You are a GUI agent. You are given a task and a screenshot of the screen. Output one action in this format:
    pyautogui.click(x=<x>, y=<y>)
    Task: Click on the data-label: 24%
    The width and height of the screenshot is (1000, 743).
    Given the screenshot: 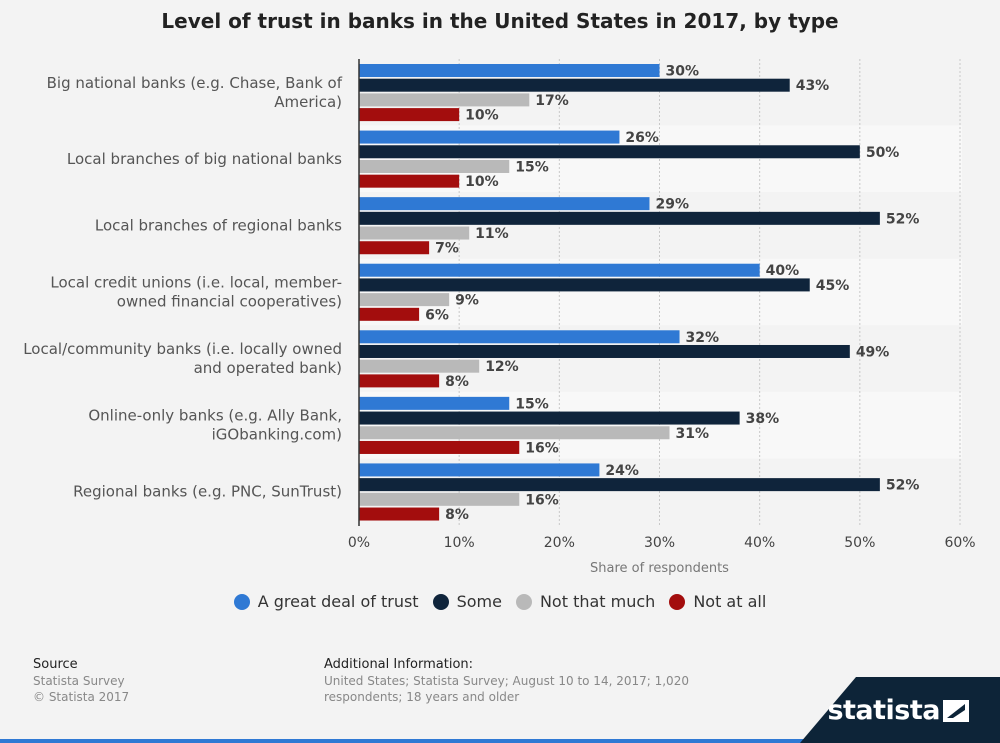 What is the action you would take?
    pyautogui.click(x=622, y=471)
    